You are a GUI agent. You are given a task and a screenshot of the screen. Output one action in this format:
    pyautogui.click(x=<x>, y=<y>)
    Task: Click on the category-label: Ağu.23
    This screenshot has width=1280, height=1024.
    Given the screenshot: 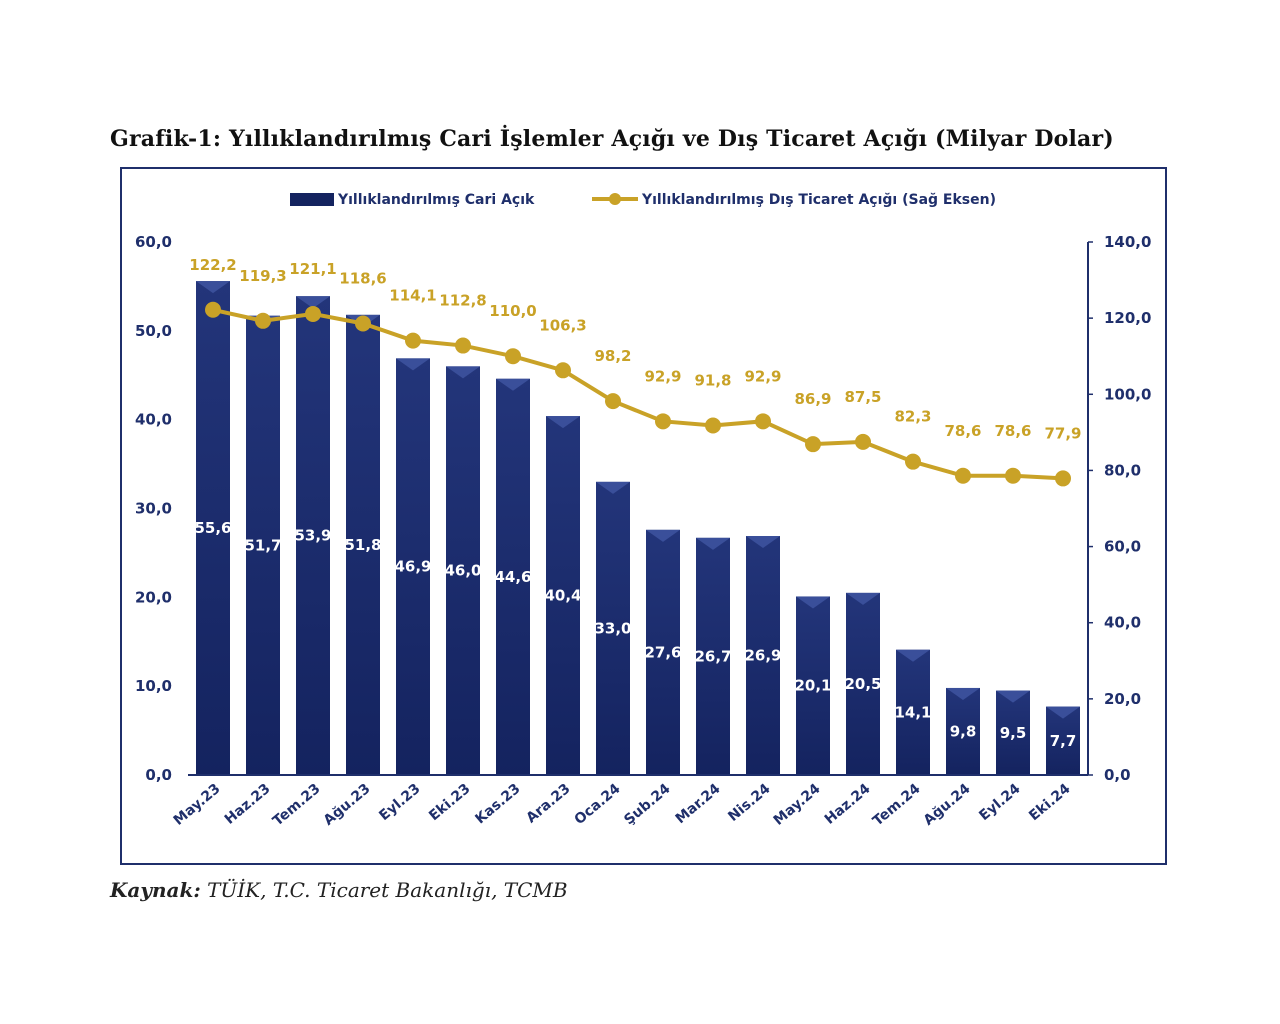 What is the action you would take?
    pyautogui.click(x=347, y=805)
    